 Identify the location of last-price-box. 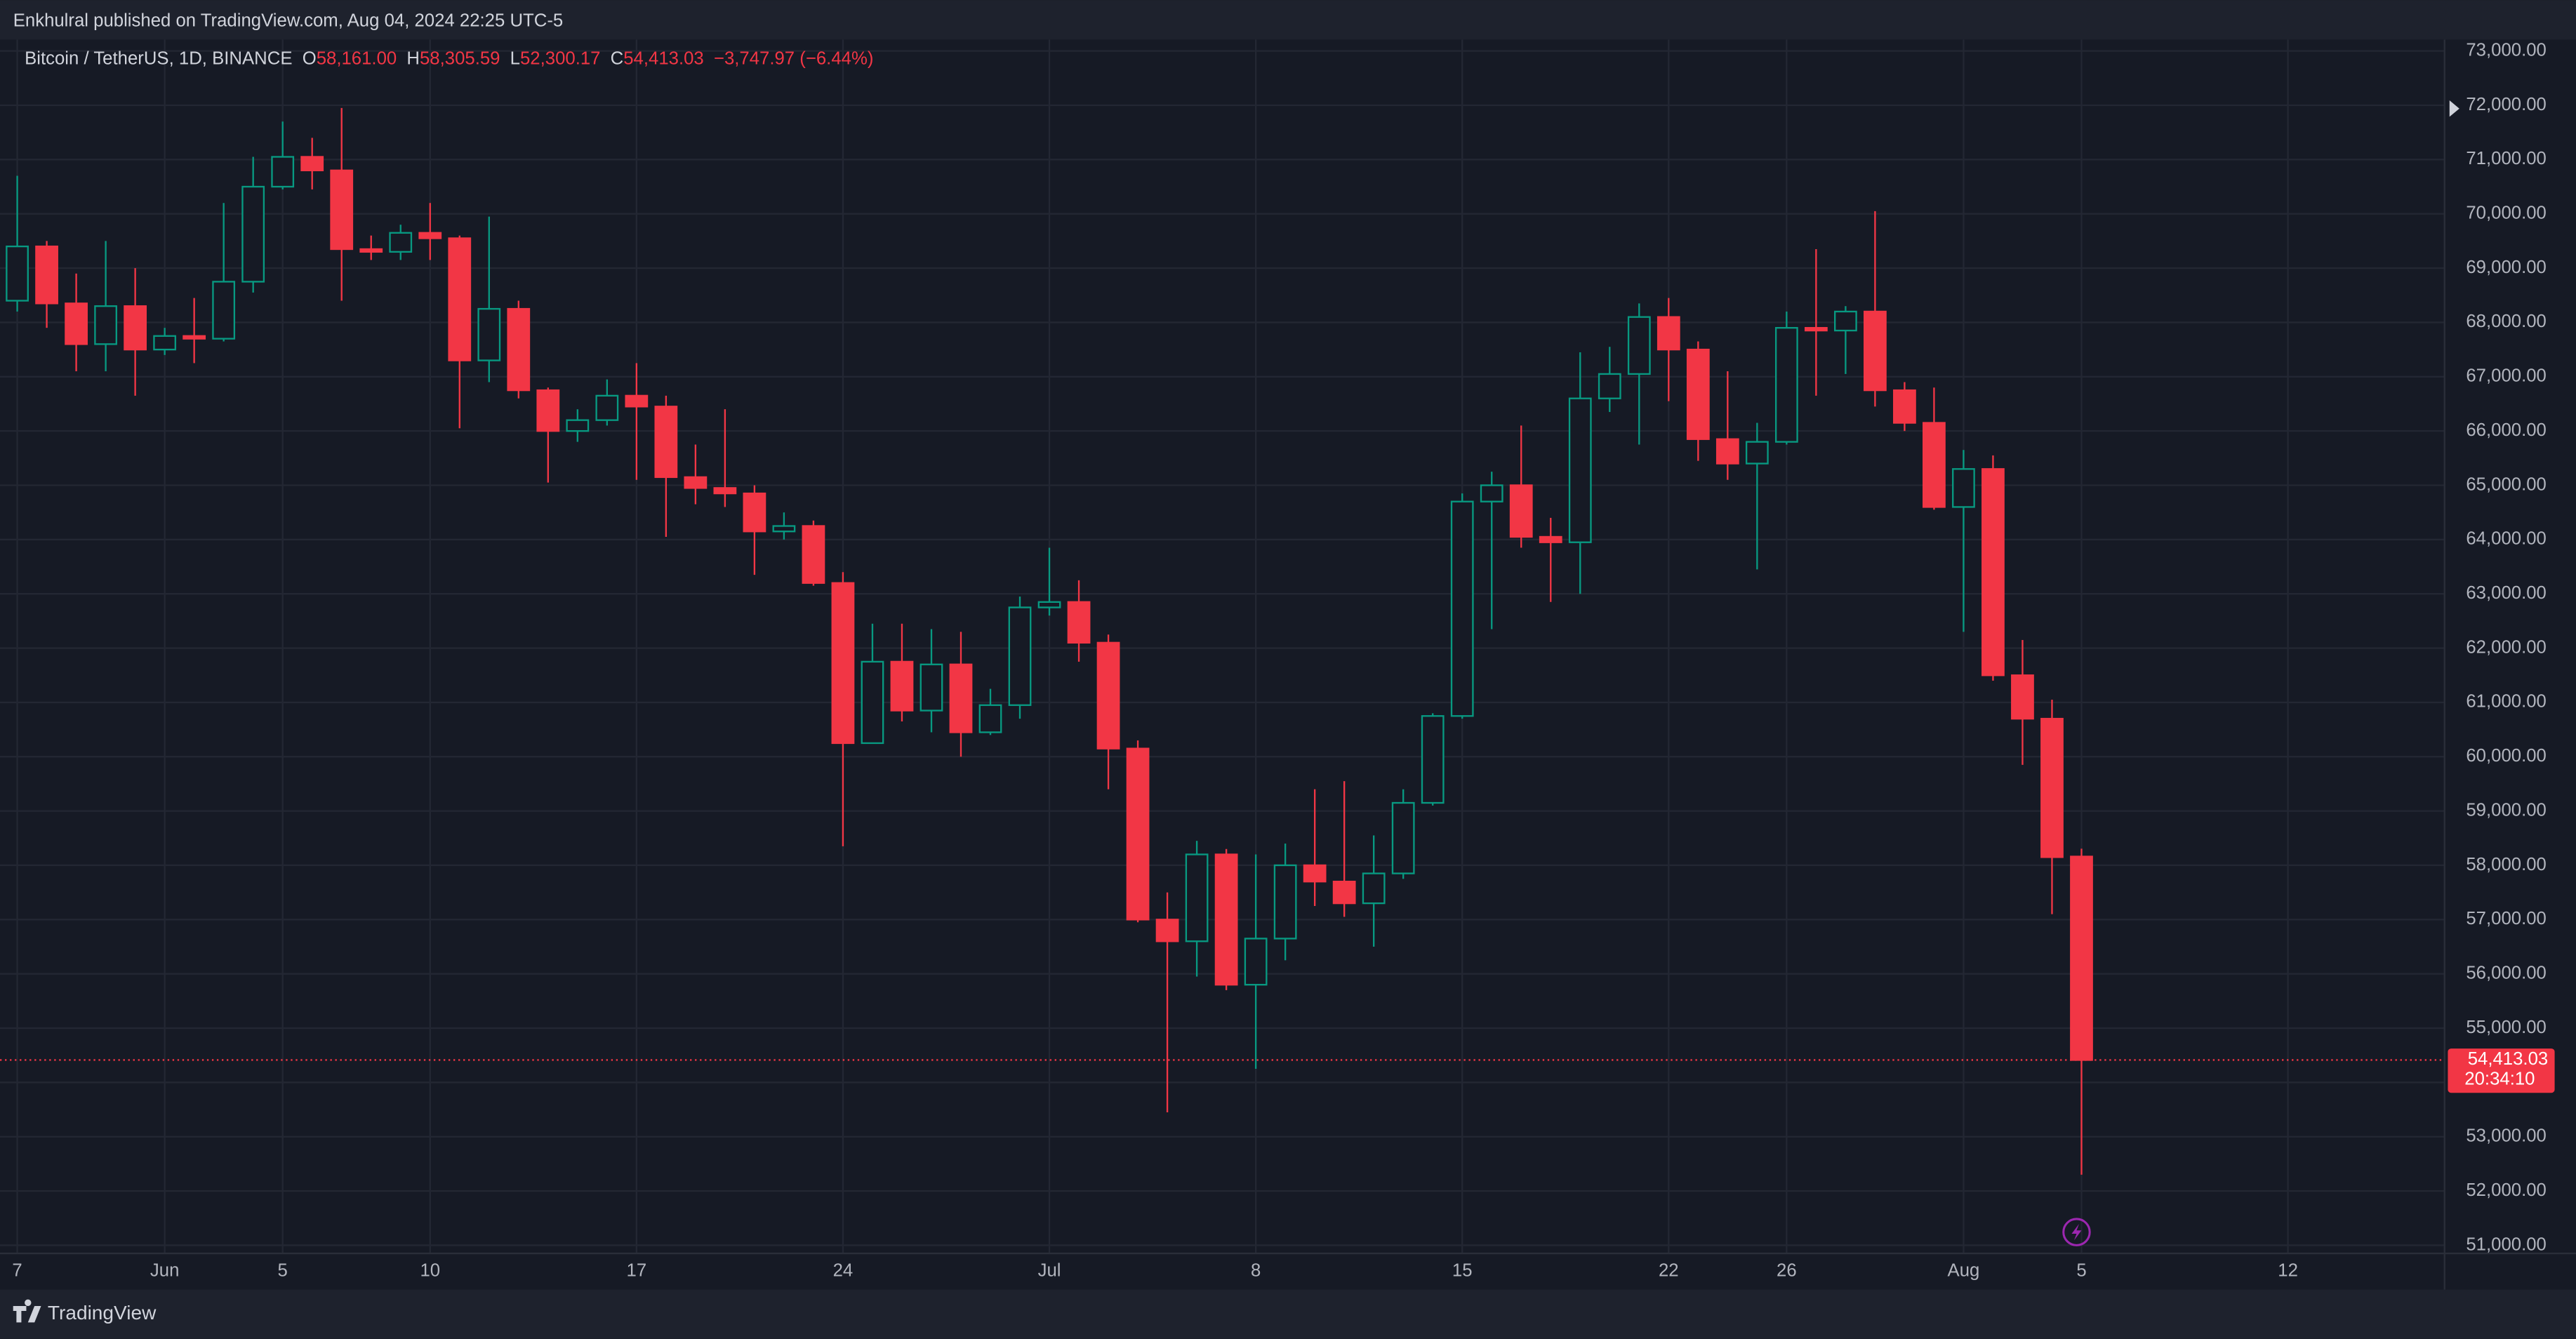
(2502, 1070).